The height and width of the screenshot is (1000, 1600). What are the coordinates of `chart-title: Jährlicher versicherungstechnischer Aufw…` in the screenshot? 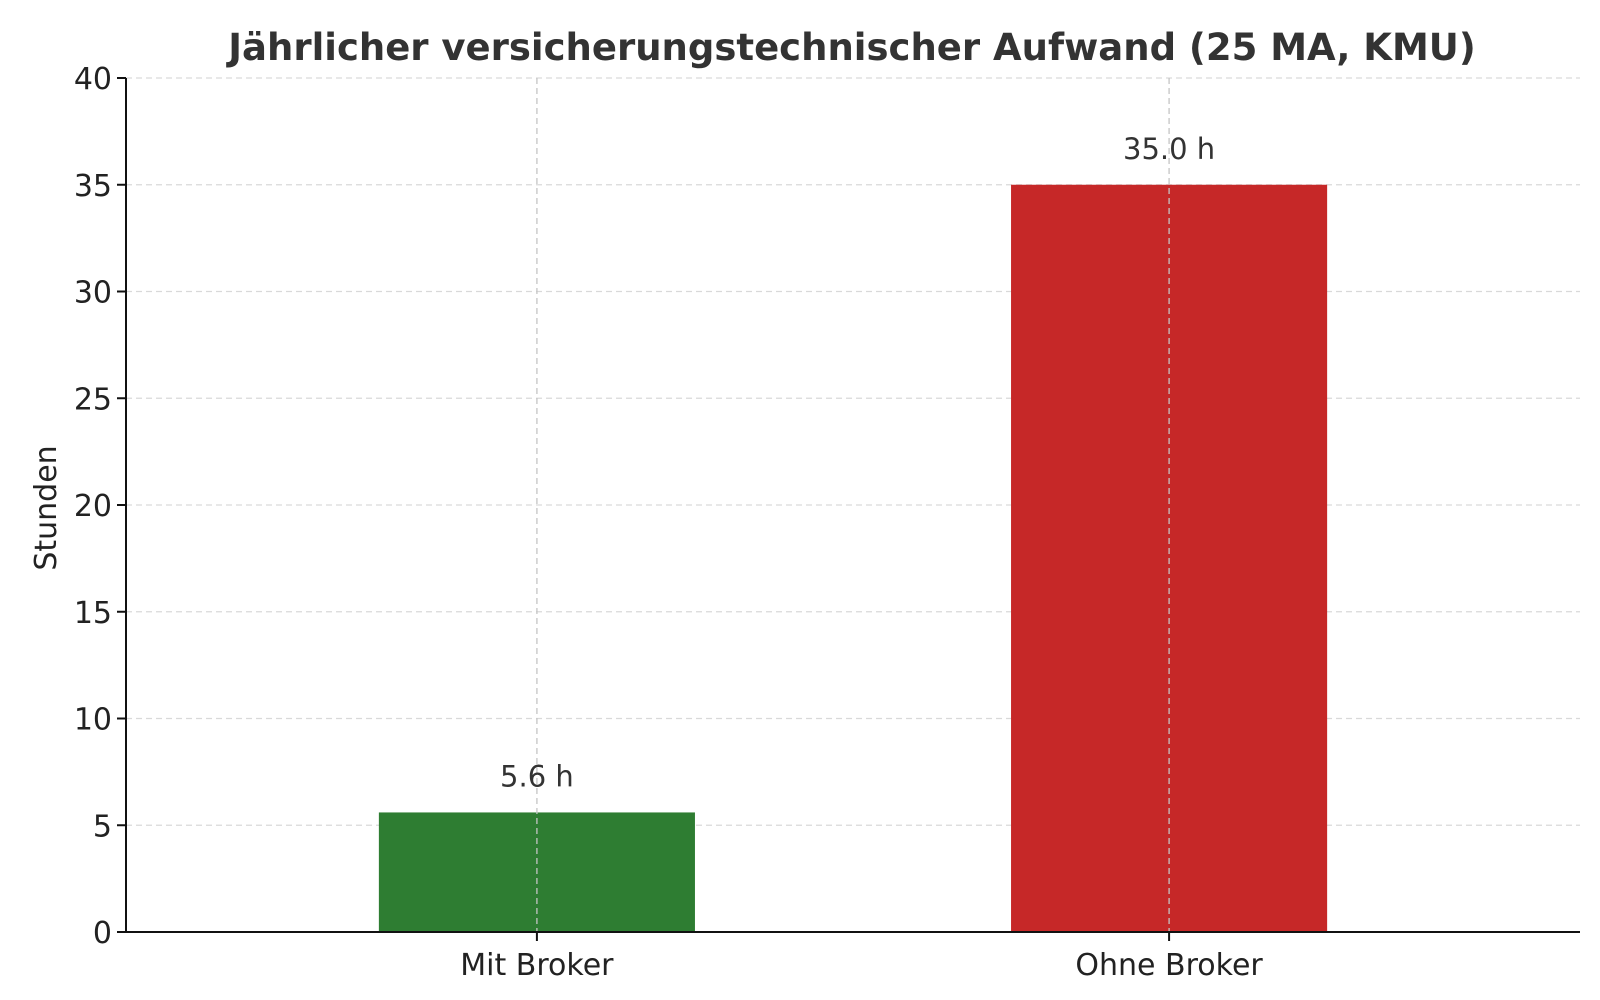 It's located at (850, 47).